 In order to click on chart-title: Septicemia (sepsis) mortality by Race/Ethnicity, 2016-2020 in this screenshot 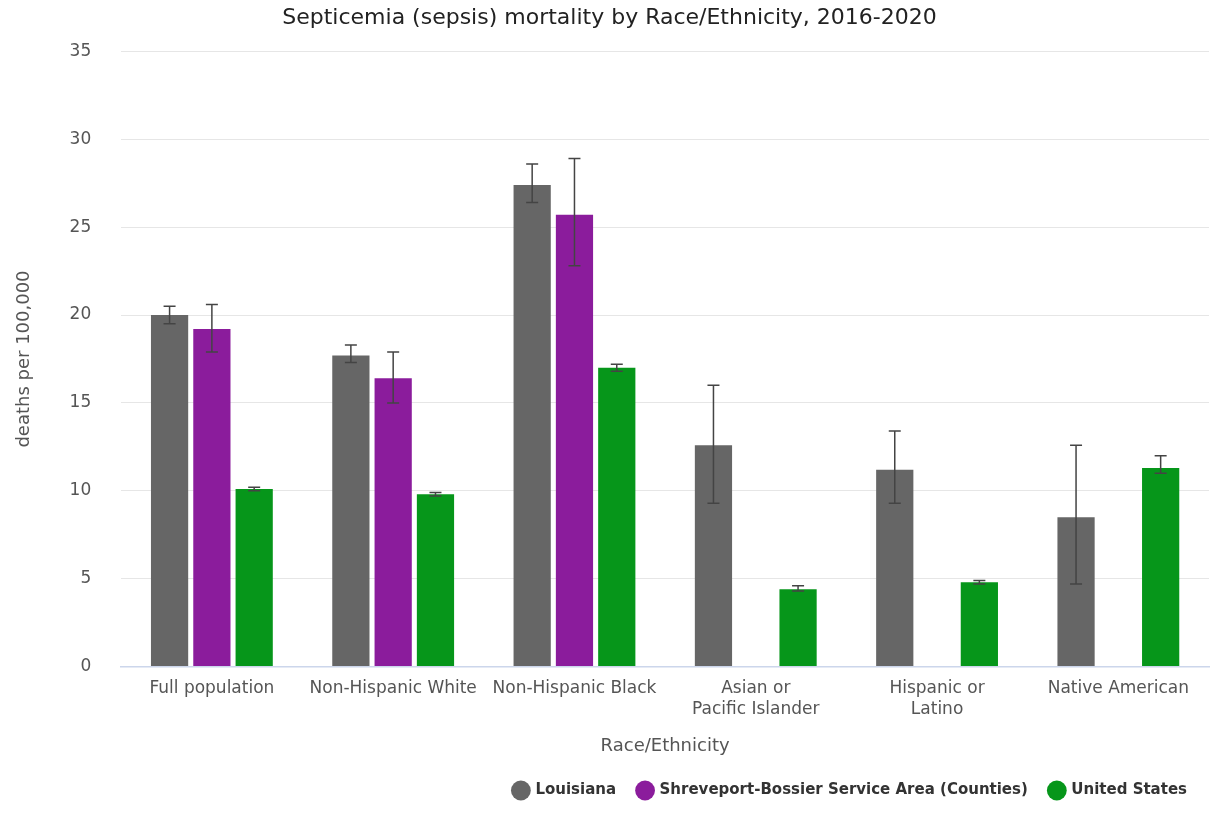, I will do `click(609, 16)`.